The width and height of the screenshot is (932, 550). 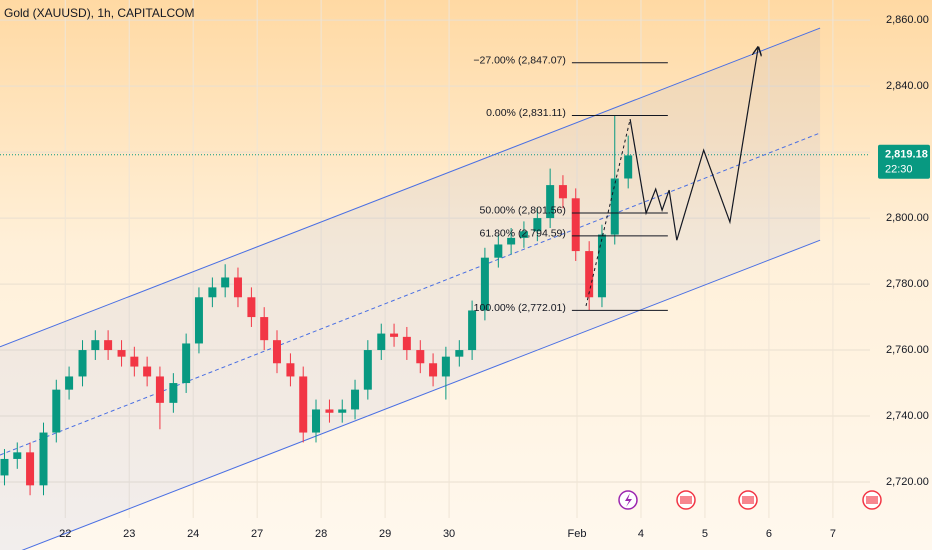 I want to click on x-tick-label: 7, so click(x=833, y=534).